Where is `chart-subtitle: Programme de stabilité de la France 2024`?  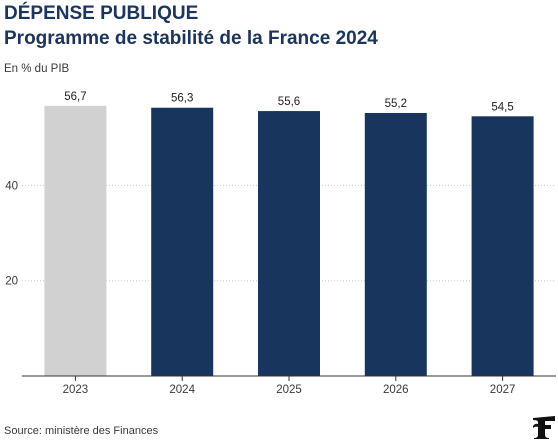
chart-subtitle: Programme de stabilité de la France 2024 is located at coordinates (191, 38).